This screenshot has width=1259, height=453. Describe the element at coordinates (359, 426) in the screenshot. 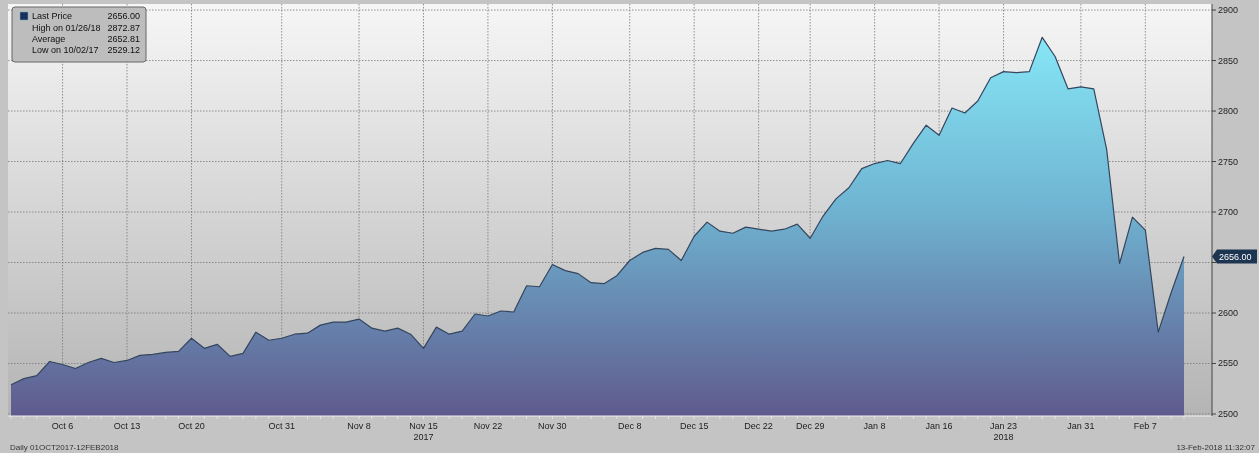

I see `x-tick-label: Nov 8` at that location.